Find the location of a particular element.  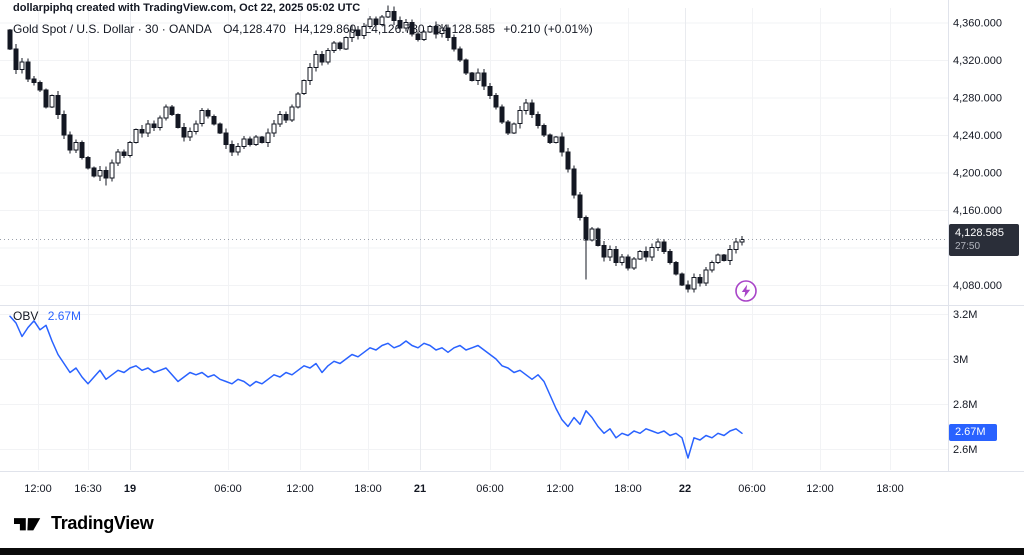

svg-text: 4,160.000 is located at coordinates (977, 211).